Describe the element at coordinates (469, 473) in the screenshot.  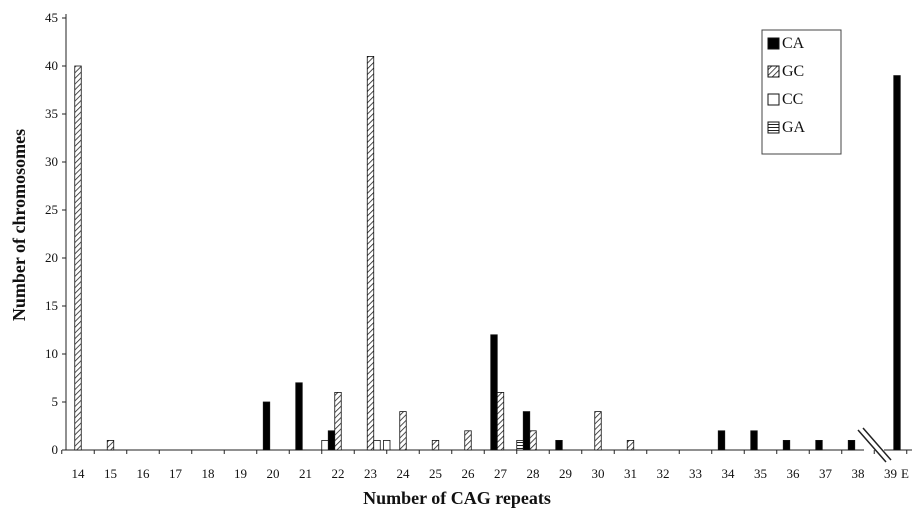
I see `x-tick-label: 26` at that location.